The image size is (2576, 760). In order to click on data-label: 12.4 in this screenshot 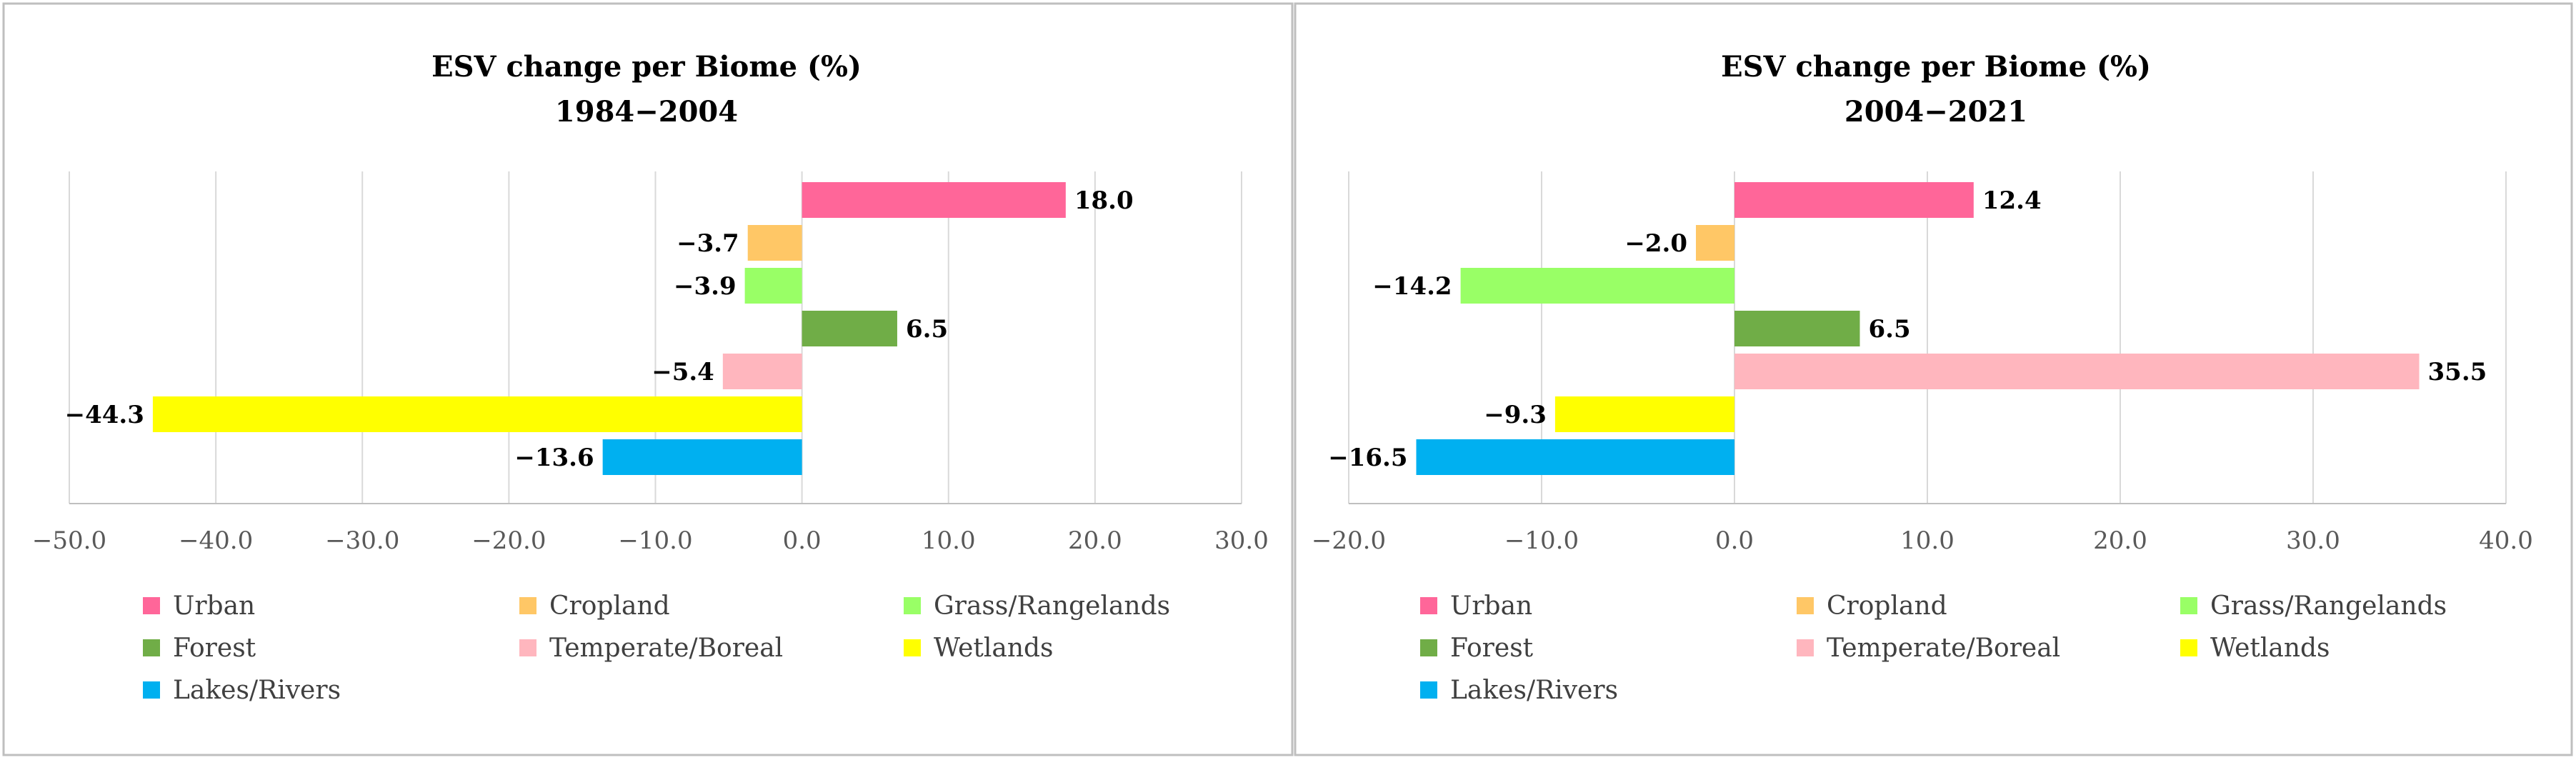, I will do `click(2012, 200)`.